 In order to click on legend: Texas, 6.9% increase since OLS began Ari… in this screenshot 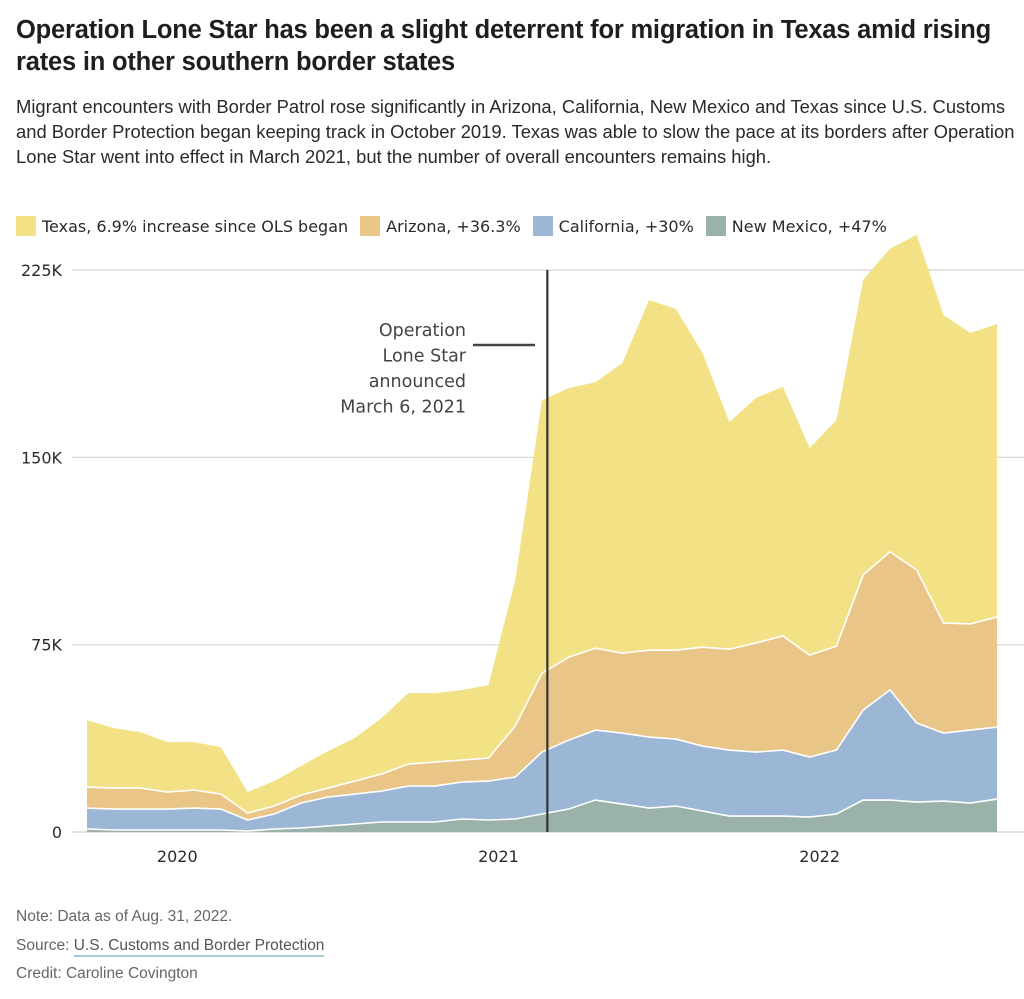, I will do `click(457, 226)`.